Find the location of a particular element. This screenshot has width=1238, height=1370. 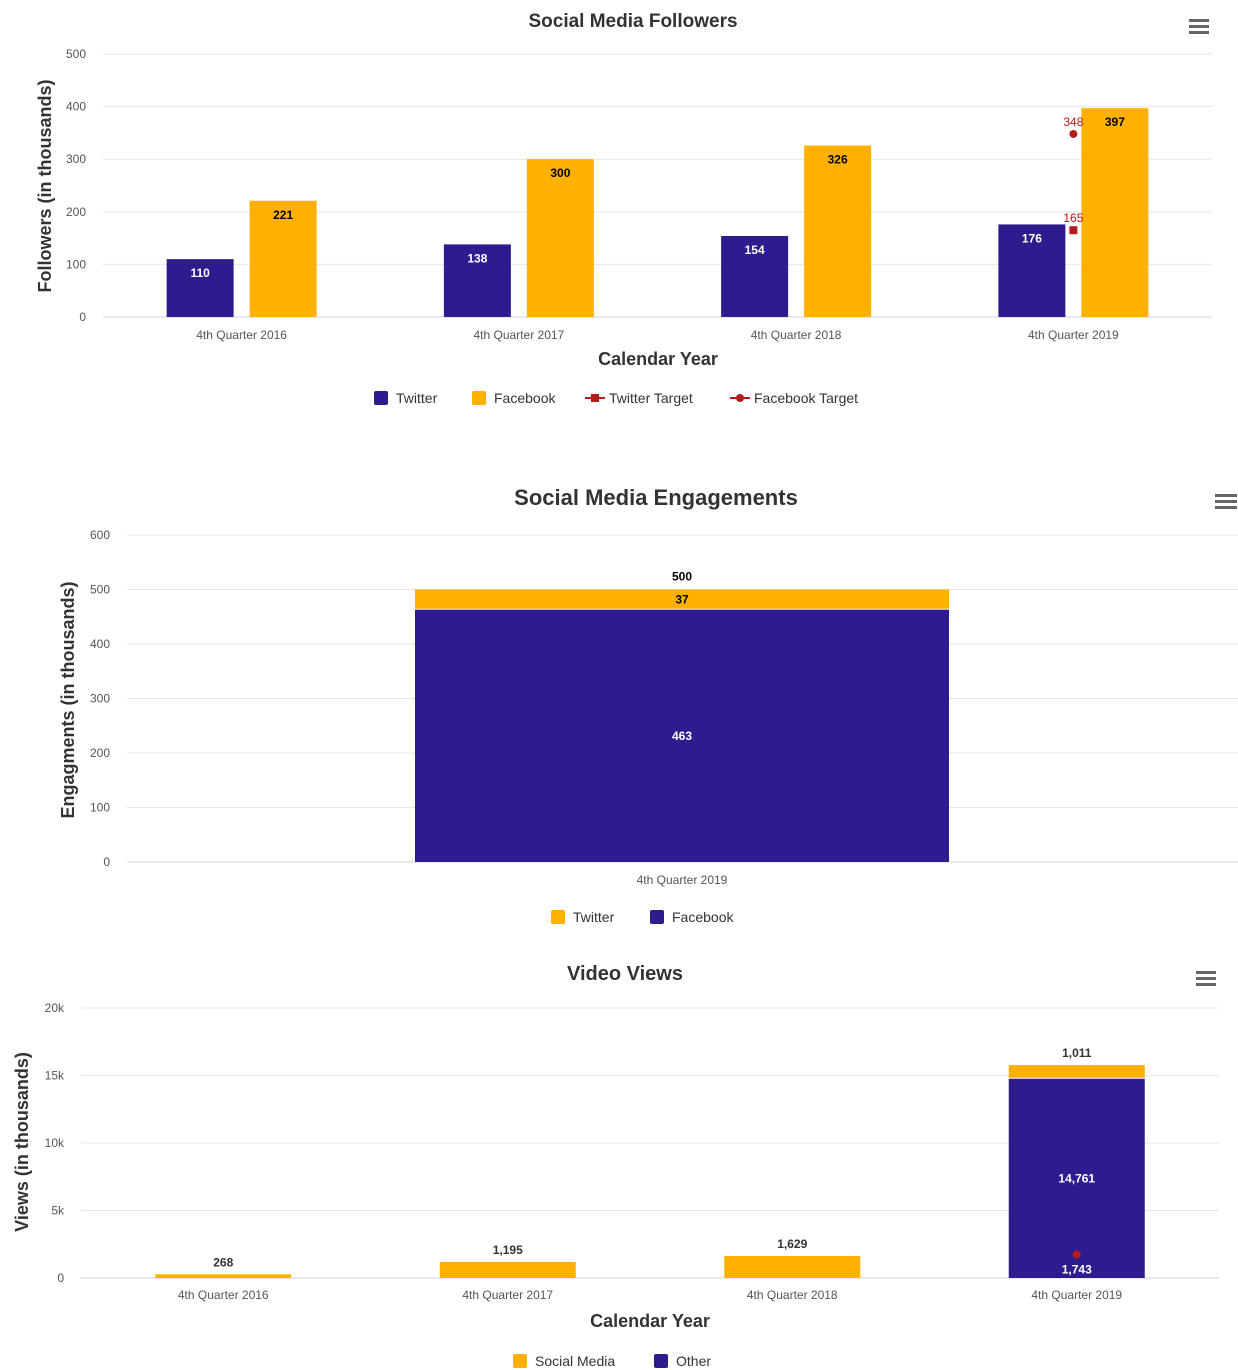

data-label: 110 is located at coordinates (200, 273).